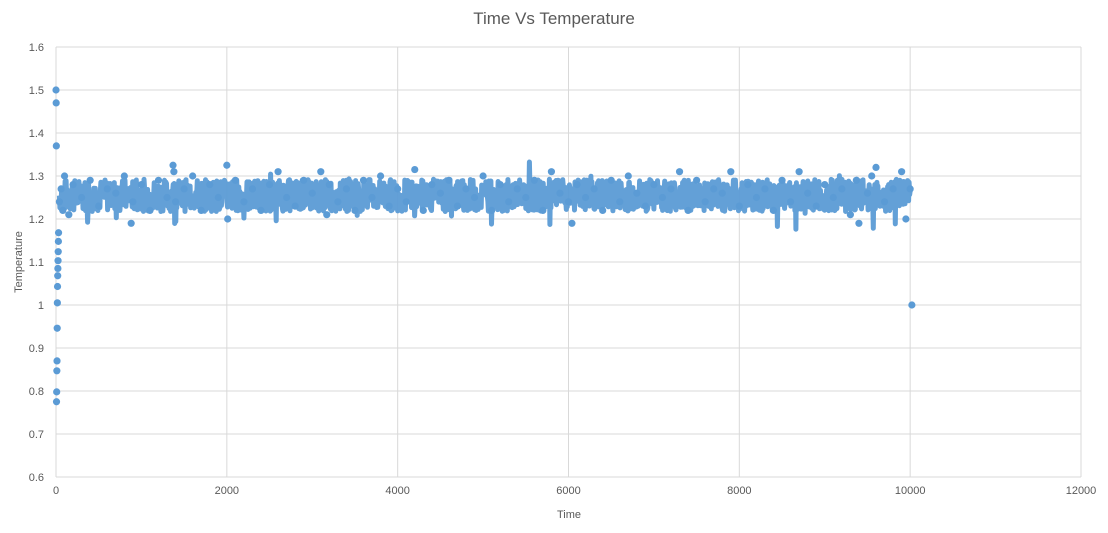  I want to click on x-tick-label: 0, so click(56, 491).